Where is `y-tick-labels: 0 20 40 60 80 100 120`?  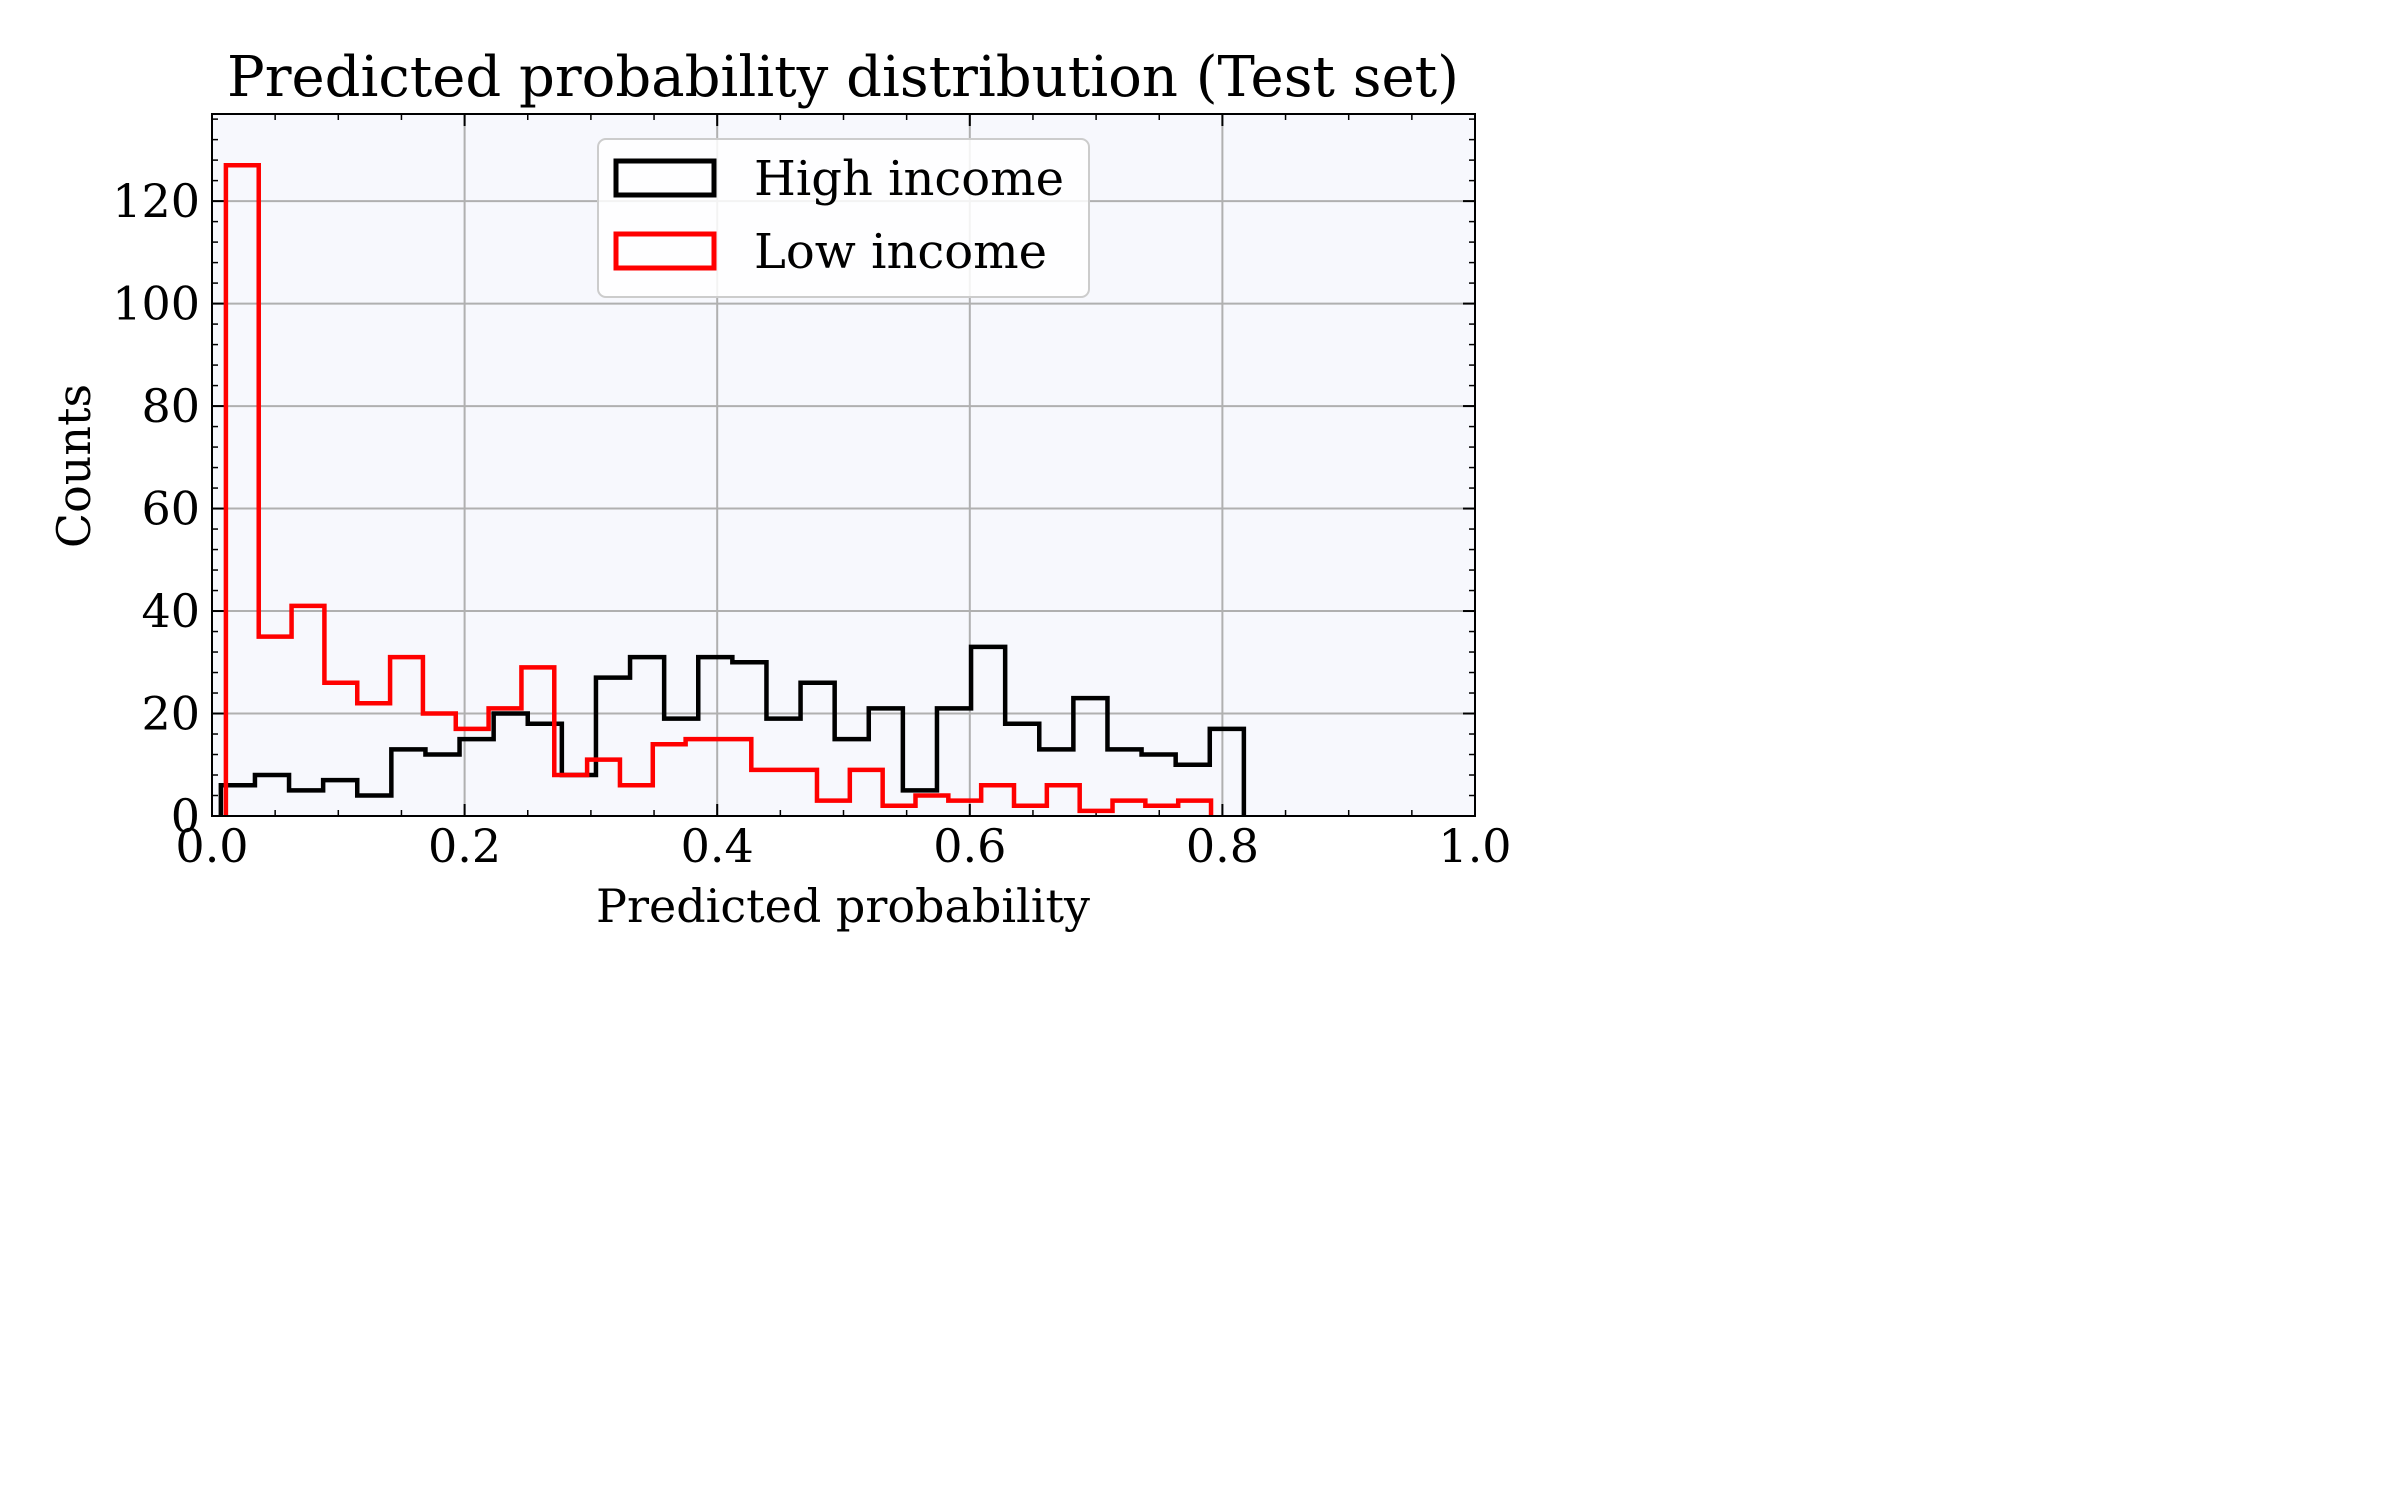
y-tick-labels: 0 20 40 60 80 100 120 is located at coordinates (156, 508).